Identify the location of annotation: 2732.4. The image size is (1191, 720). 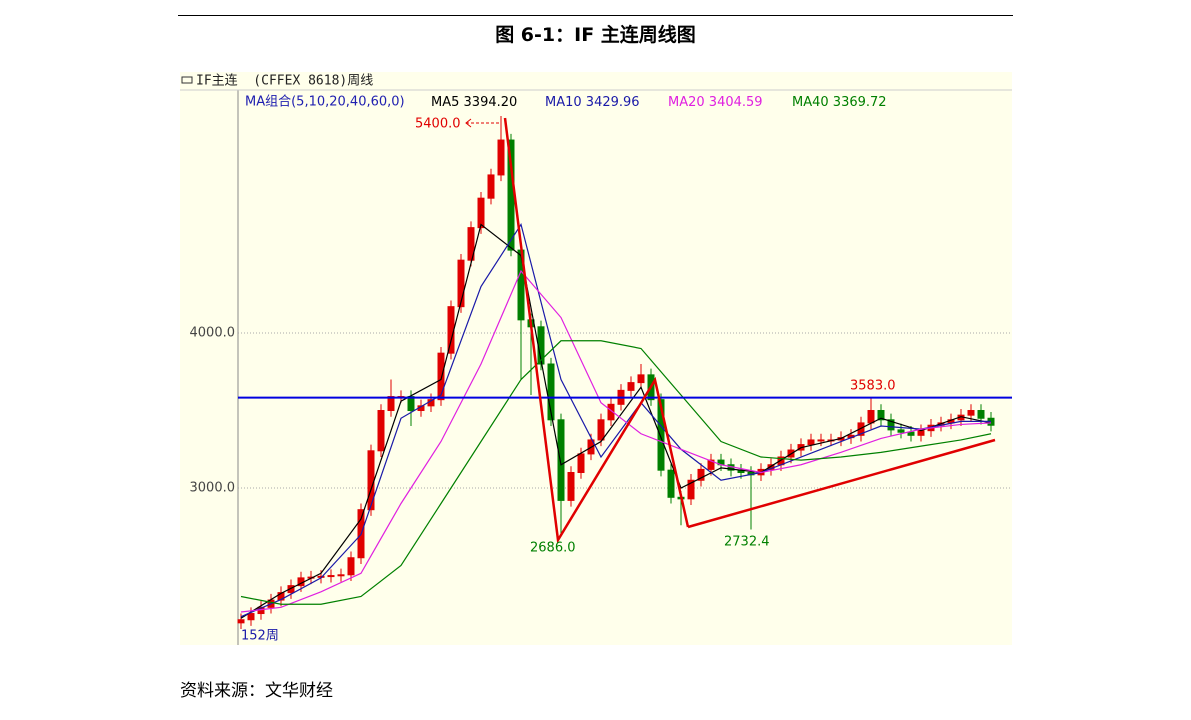
(747, 542).